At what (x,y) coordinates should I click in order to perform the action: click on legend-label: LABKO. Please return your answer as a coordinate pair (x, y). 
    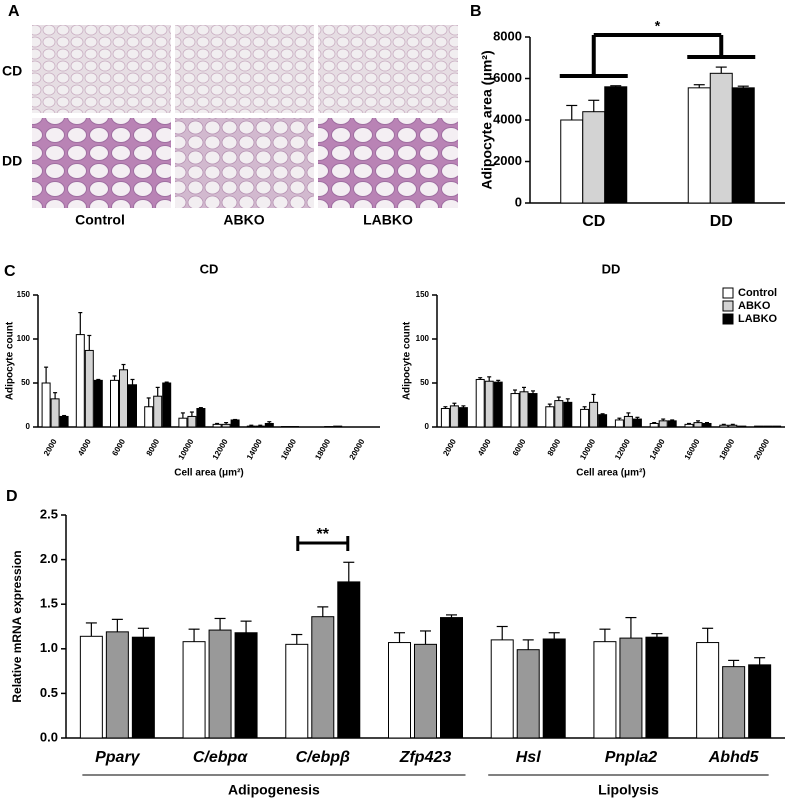
    Looking at the image, I should click on (758, 319).